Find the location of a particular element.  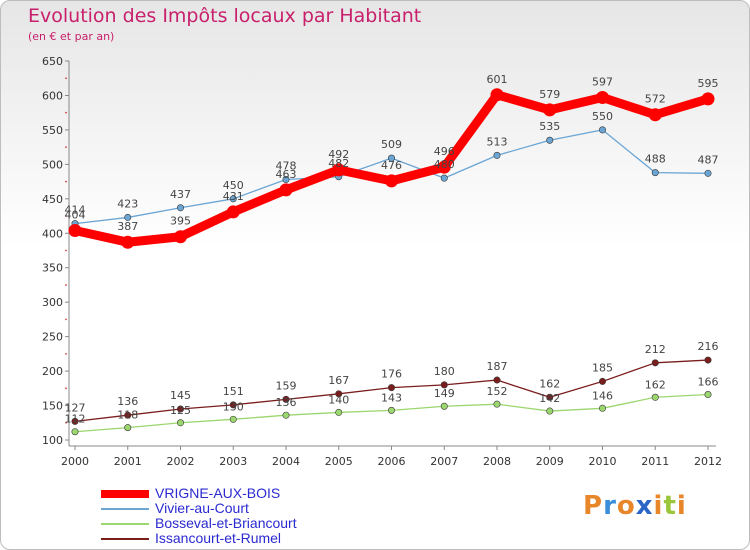

x-tick-label: 2007 is located at coordinates (444, 461).